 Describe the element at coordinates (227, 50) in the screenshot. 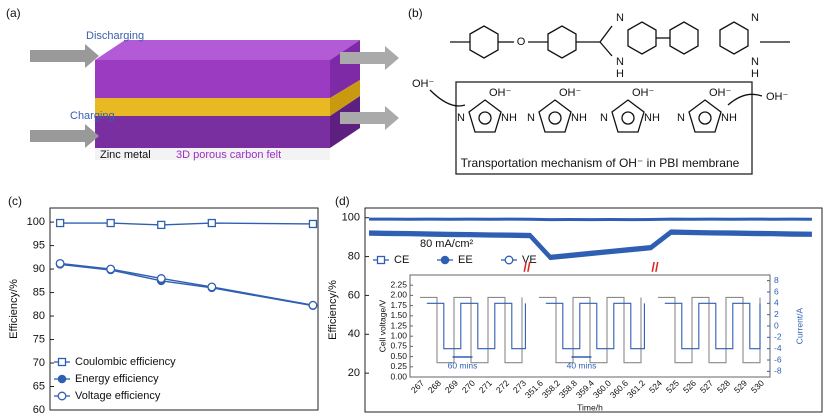

I see `felt-top` at that location.